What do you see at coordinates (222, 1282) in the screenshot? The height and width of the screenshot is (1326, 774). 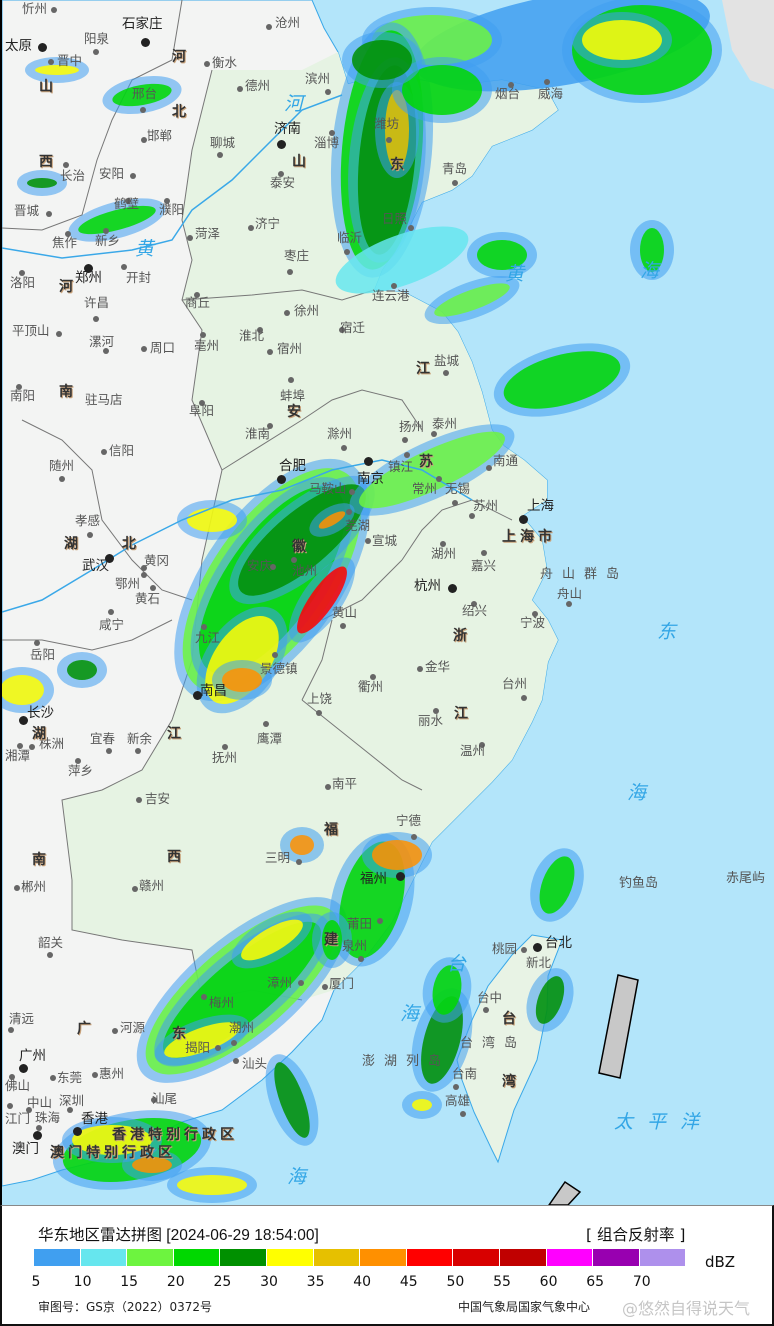 I see `color-scale-tick: 25` at bounding box center [222, 1282].